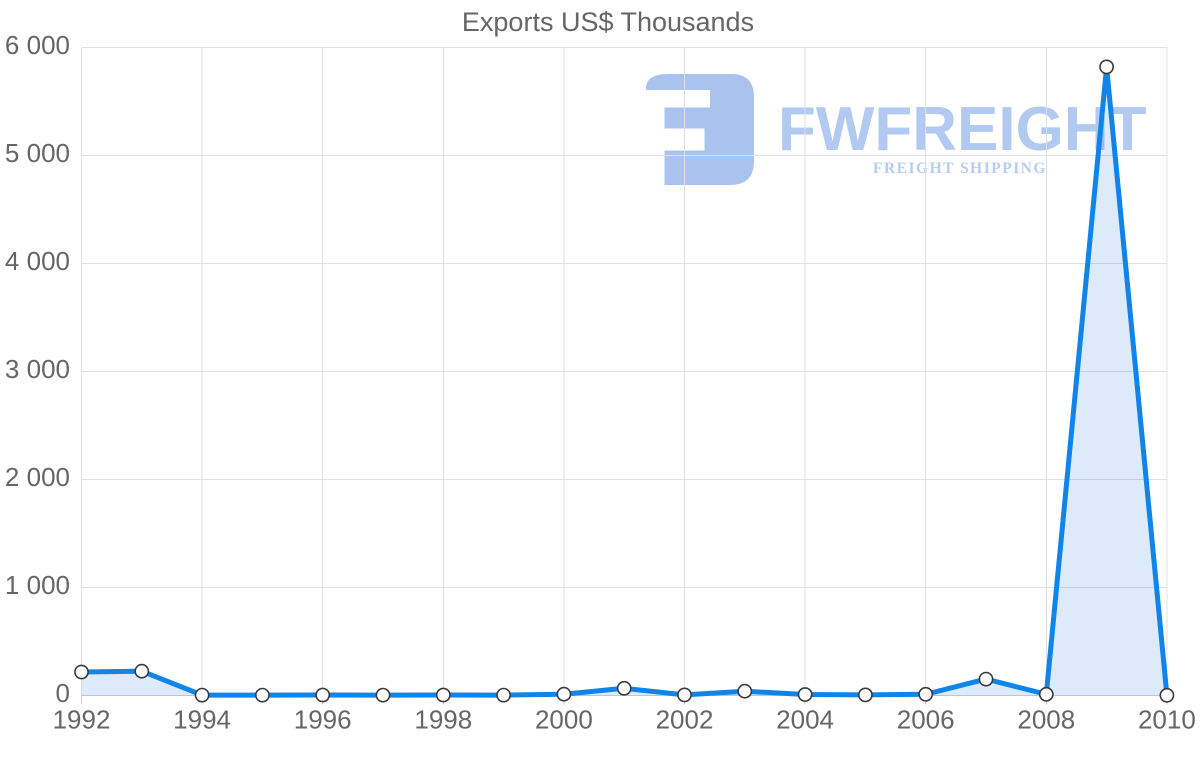 This screenshot has width=1200, height=763. I want to click on svg-text: 2000, so click(564, 720).